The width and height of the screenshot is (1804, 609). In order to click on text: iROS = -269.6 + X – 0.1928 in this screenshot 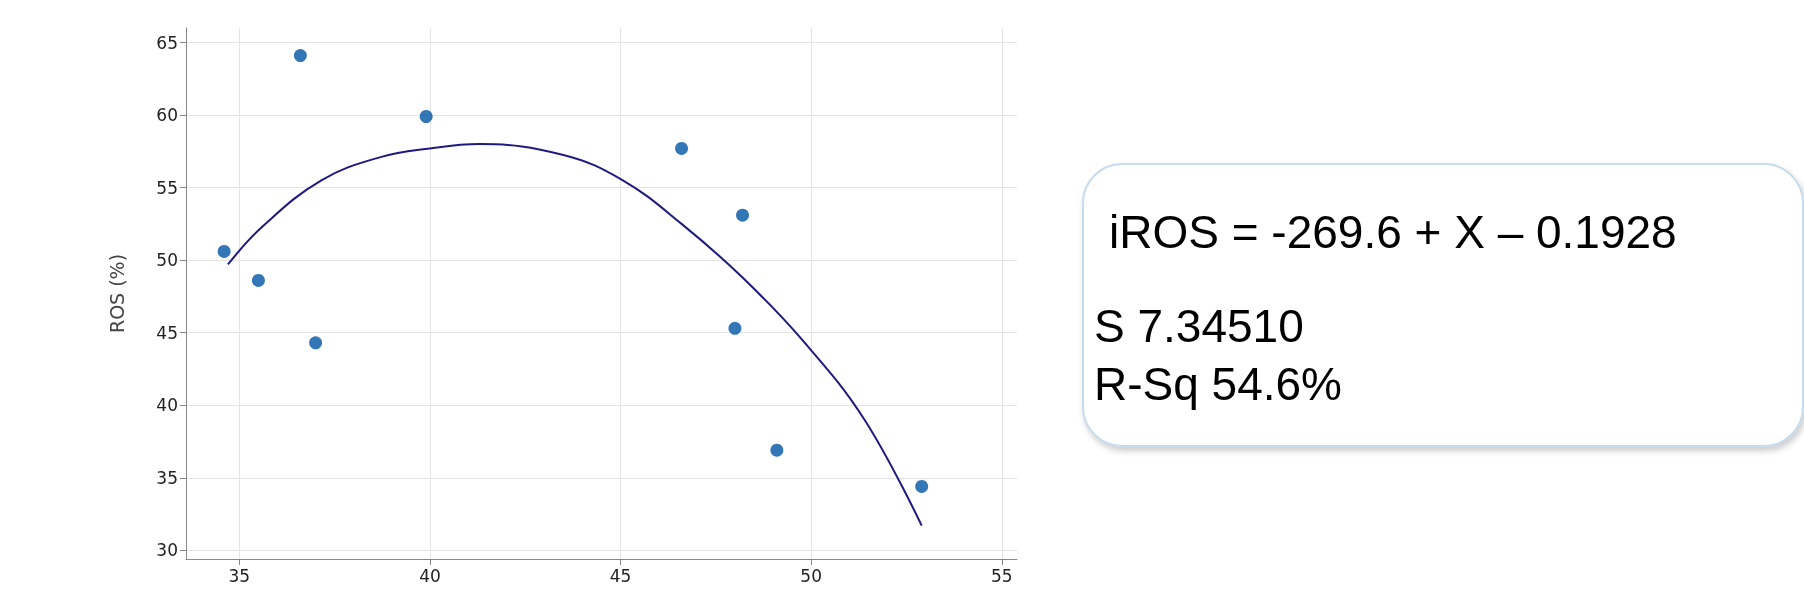, I will do `click(1393, 231)`.